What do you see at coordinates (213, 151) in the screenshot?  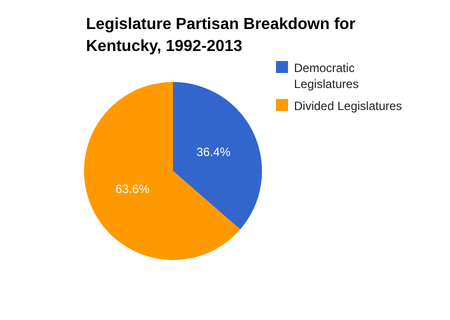 I see `data-label: 36.4%` at bounding box center [213, 151].